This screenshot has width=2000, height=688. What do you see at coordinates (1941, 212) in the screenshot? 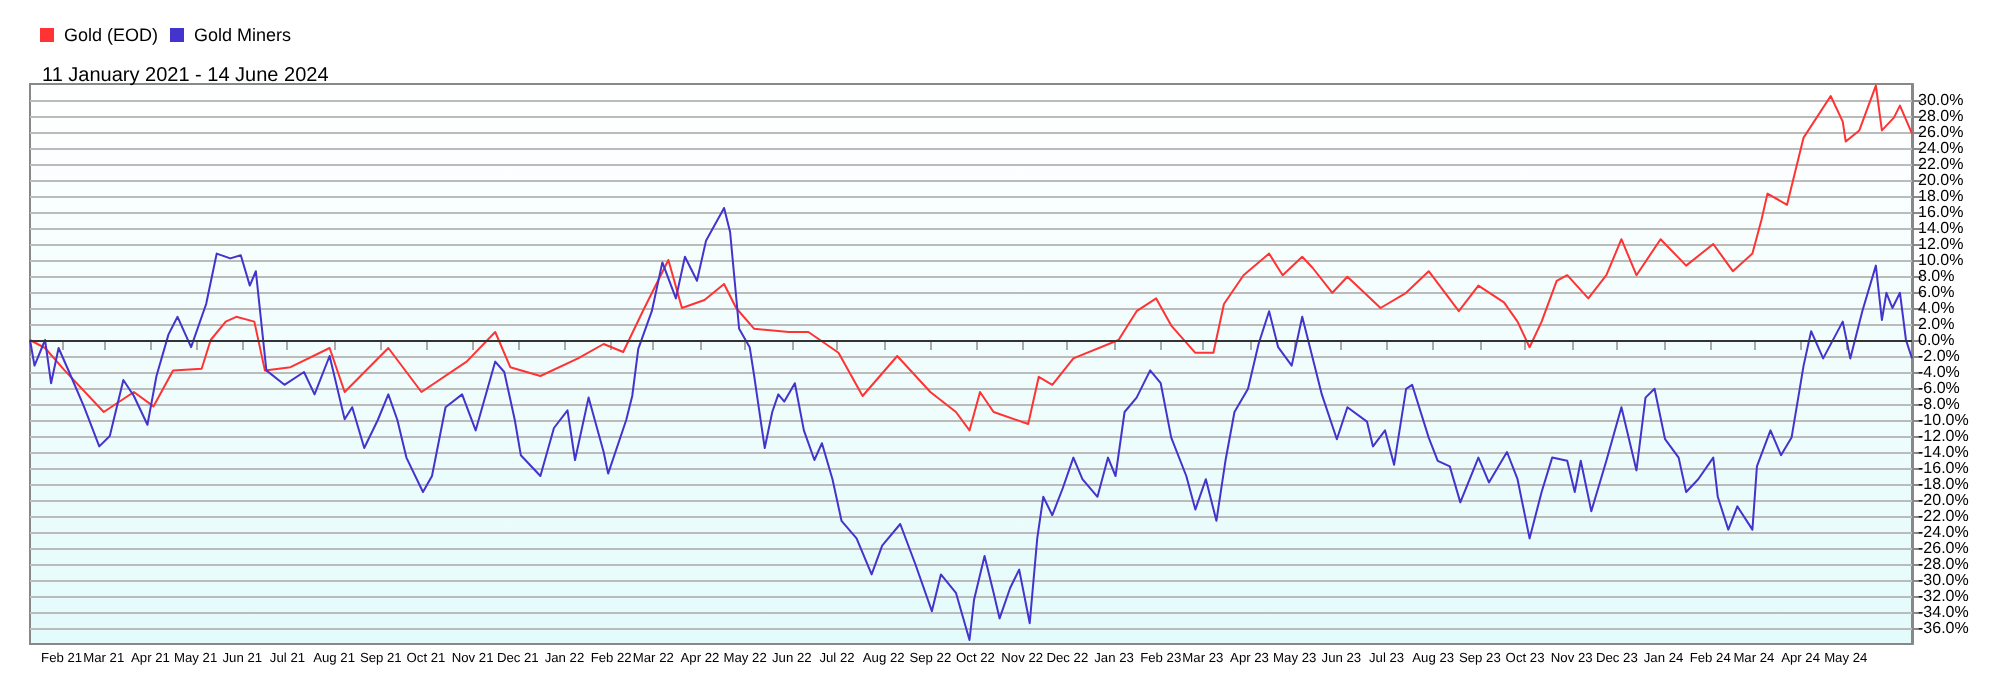
I see `y-tick-label: 16.0%` at bounding box center [1941, 212].